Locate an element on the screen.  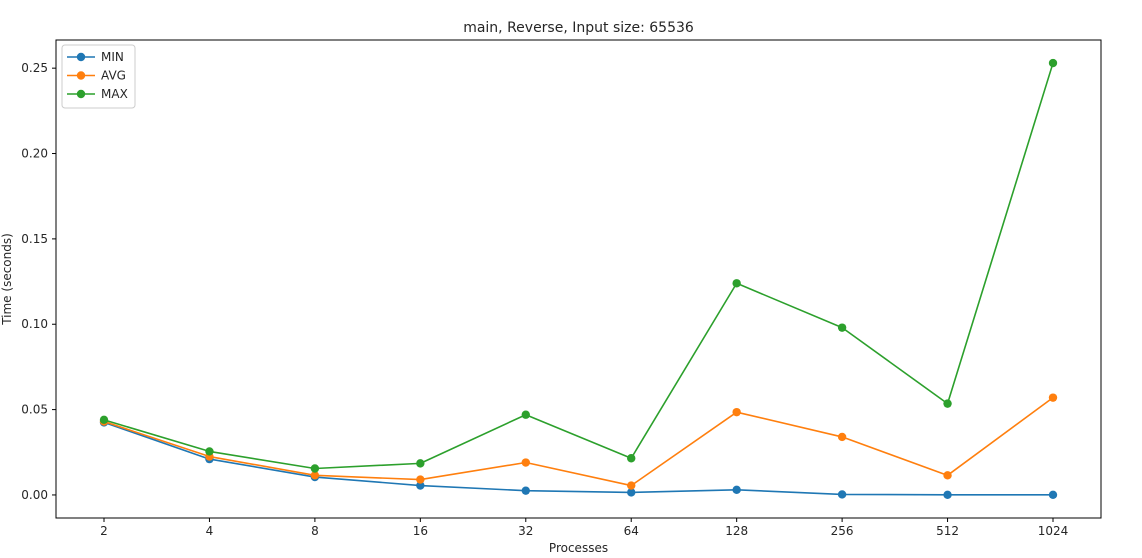
legend: MIN AVG MAX is located at coordinates (98, 76).